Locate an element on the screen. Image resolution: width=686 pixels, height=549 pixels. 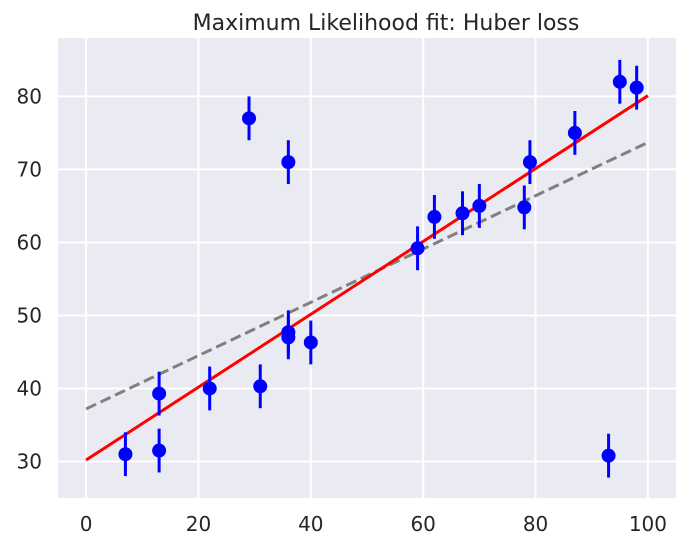
y-tick-label: 40 is located at coordinates (29, 388).